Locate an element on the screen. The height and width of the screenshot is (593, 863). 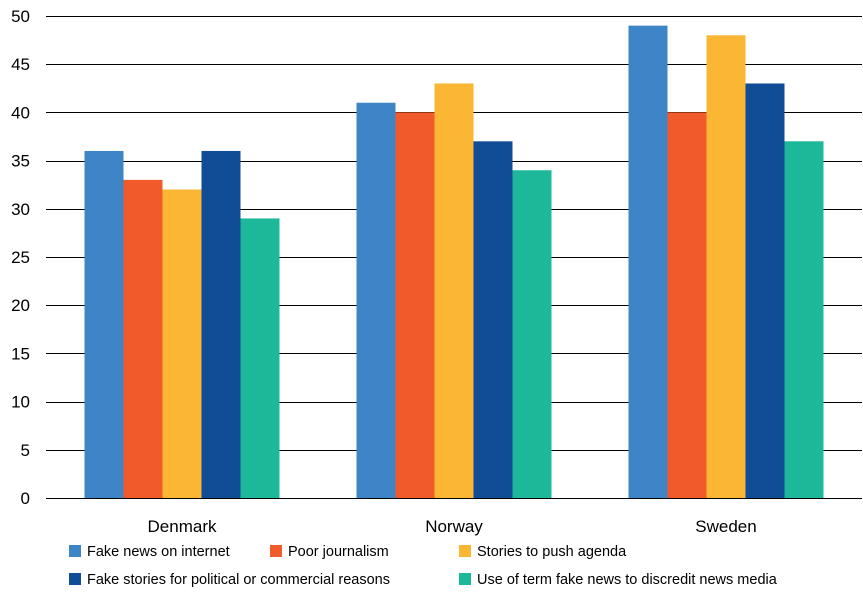
y-tick-label: 10 is located at coordinates (20, 402).